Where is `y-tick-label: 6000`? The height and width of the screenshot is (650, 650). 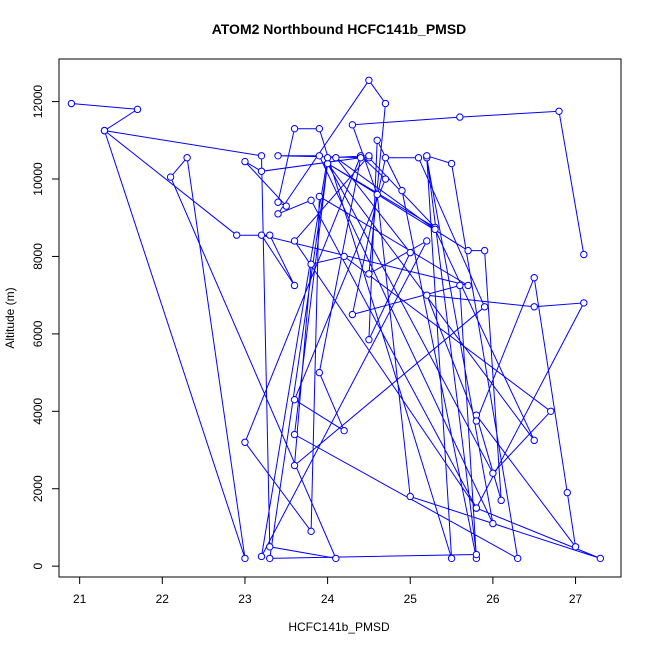 y-tick-label: 6000 is located at coordinates (38, 333).